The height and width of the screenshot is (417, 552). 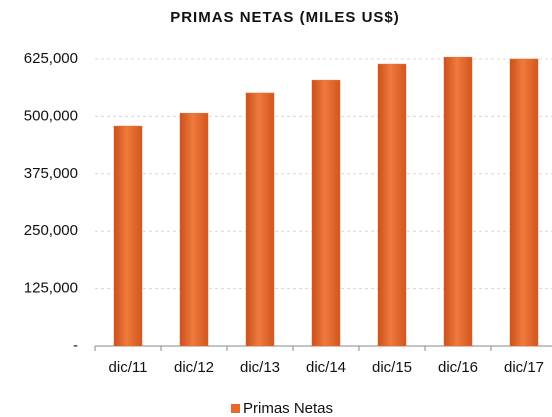 I want to click on x-tick-label: dic/13, so click(x=260, y=367).